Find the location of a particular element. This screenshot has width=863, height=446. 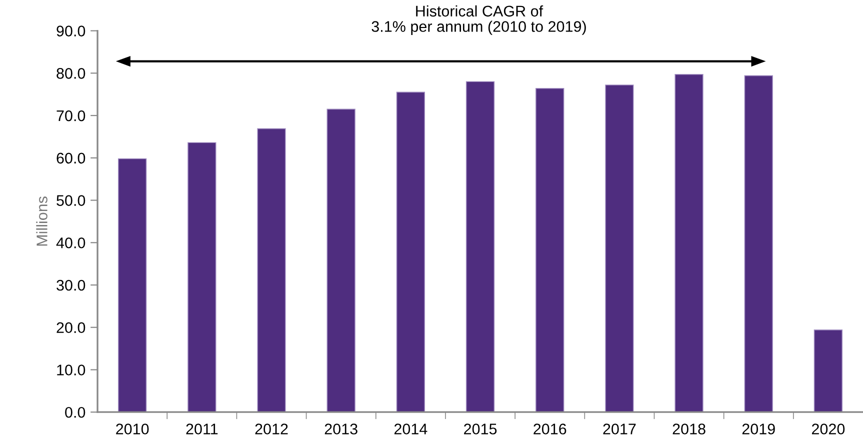

x-tick-label: 2019 is located at coordinates (758, 429).